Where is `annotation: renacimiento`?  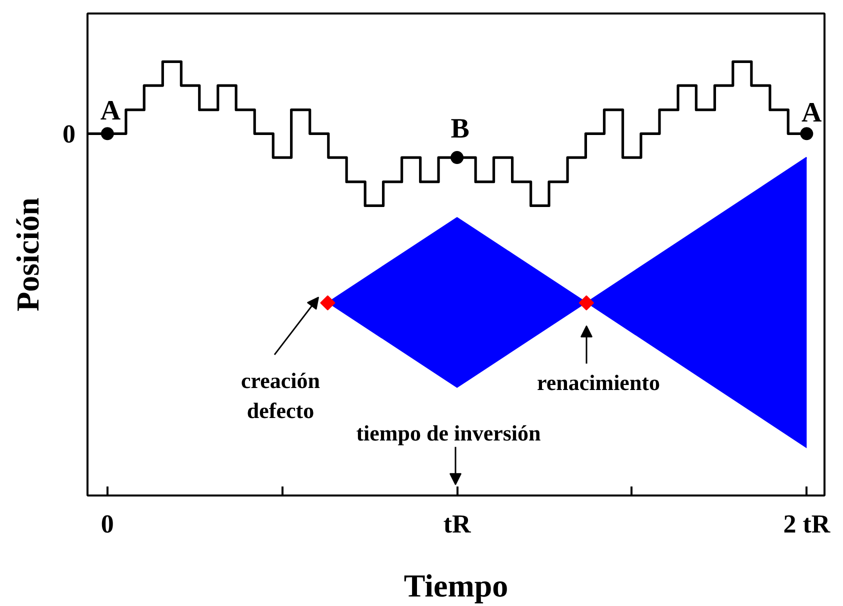 annotation: renacimiento is located at coordinates (598, 382).